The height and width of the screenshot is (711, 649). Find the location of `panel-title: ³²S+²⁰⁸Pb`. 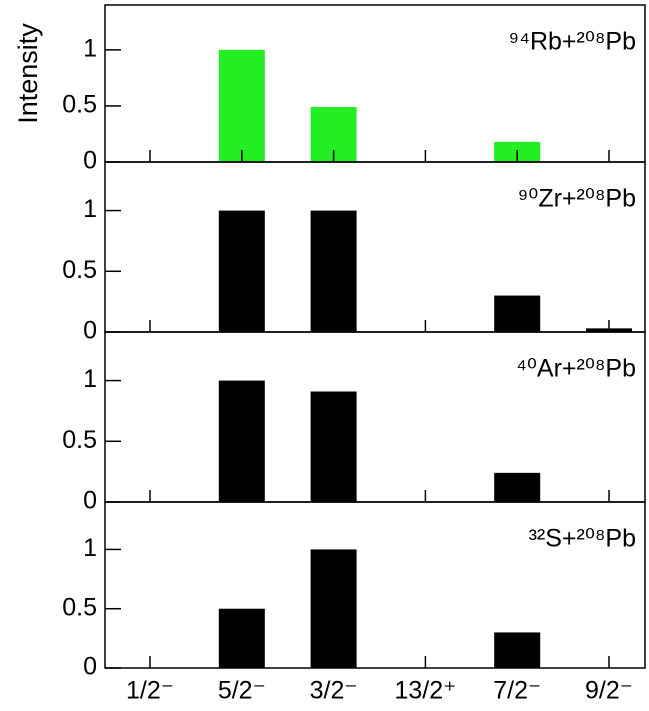

panel-title: ³²S+²⁰⁸Pb is located at coordinates (582, 539).